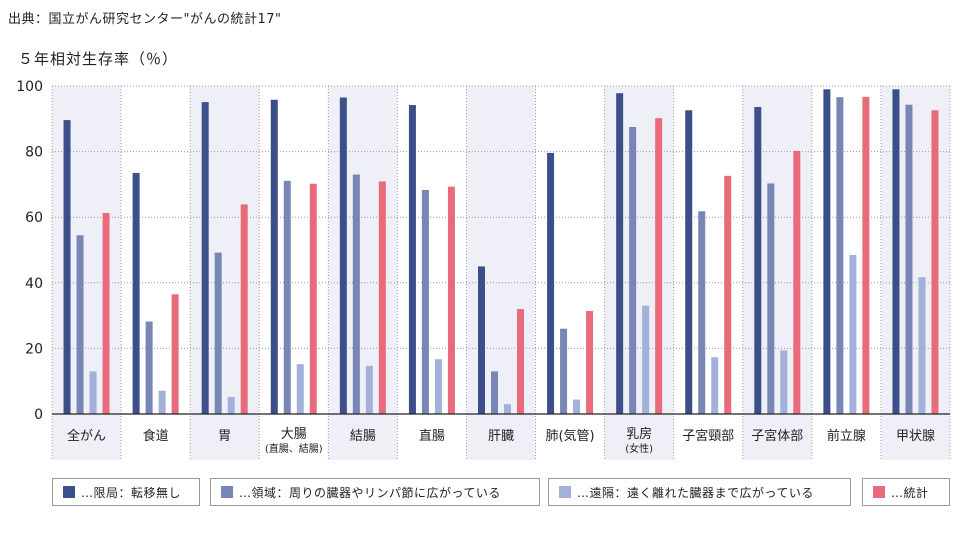 This screenshot has height=540, width=980. Describe the element at coordinates (294, 448) in the screenshot. I see `x-tick-sublabel: (直腸、結腸)` at that location.